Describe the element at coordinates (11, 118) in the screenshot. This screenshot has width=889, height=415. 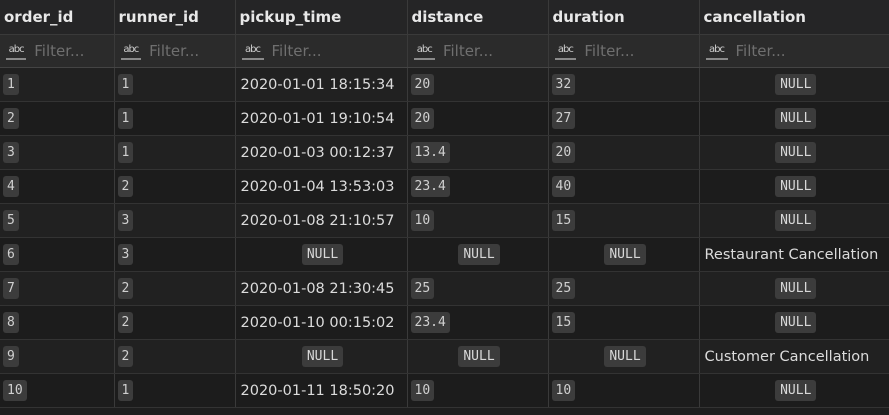
I see `cell-value: 2` at that location.